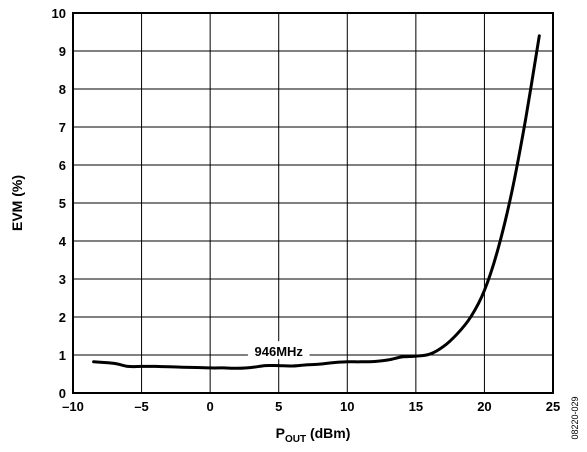 This screenshot has width=587, height=452. Describe the element at coordinates (17, 203) in the screenshot. I see `y-axis-label: EVM (%)` at that location.